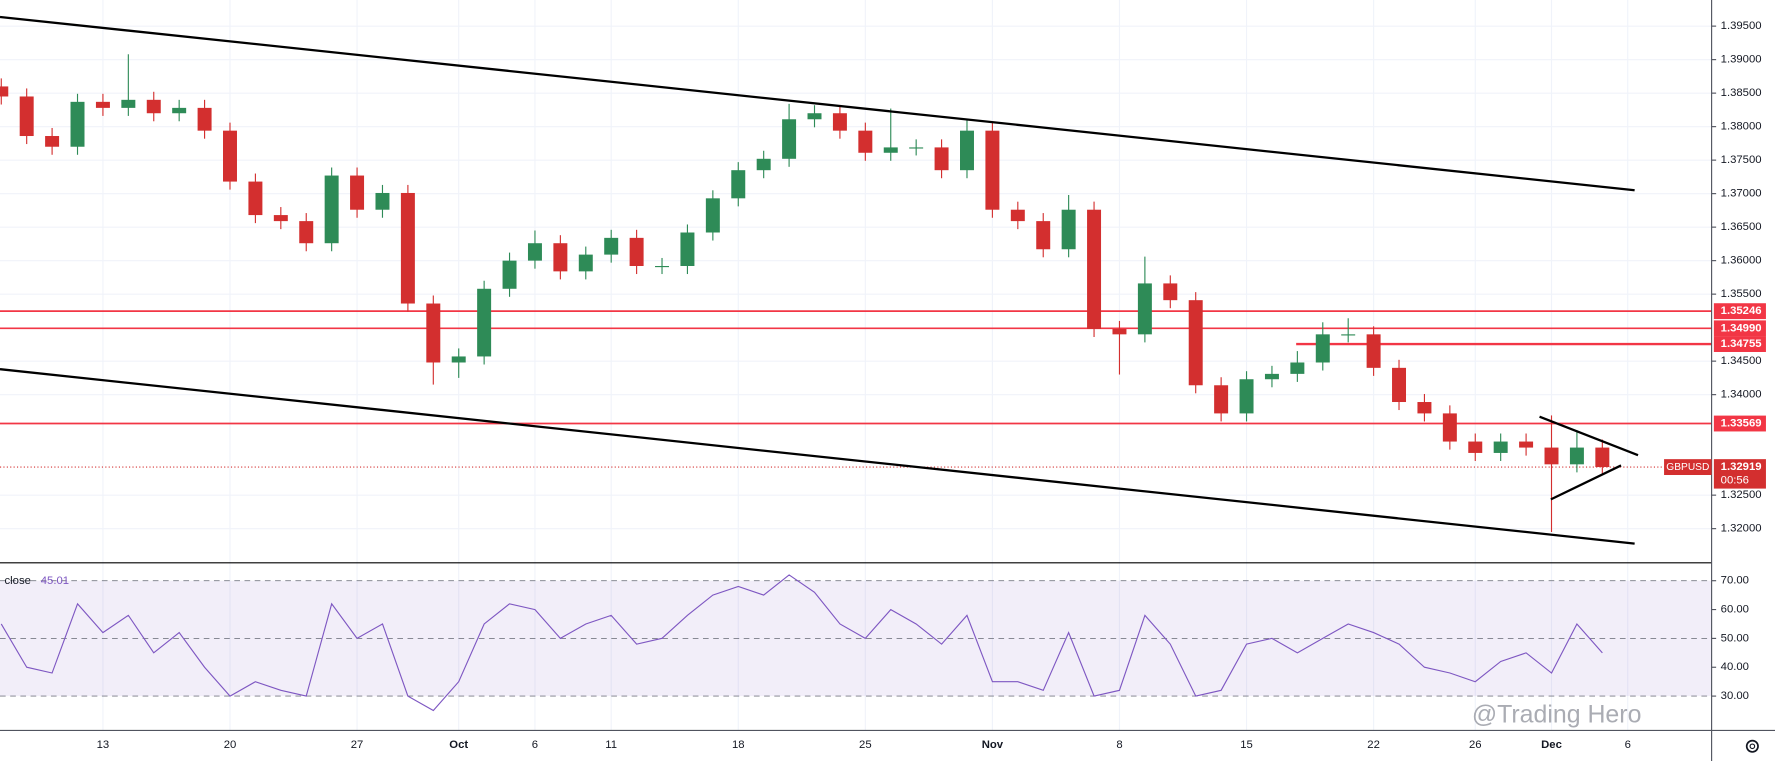 This screenshot has height=761, width=1775. What do you see at coordinates (1741, 26) in the screenshot?
I see `y-tick-label: 1.39500` at bounding box center [1741, 26].